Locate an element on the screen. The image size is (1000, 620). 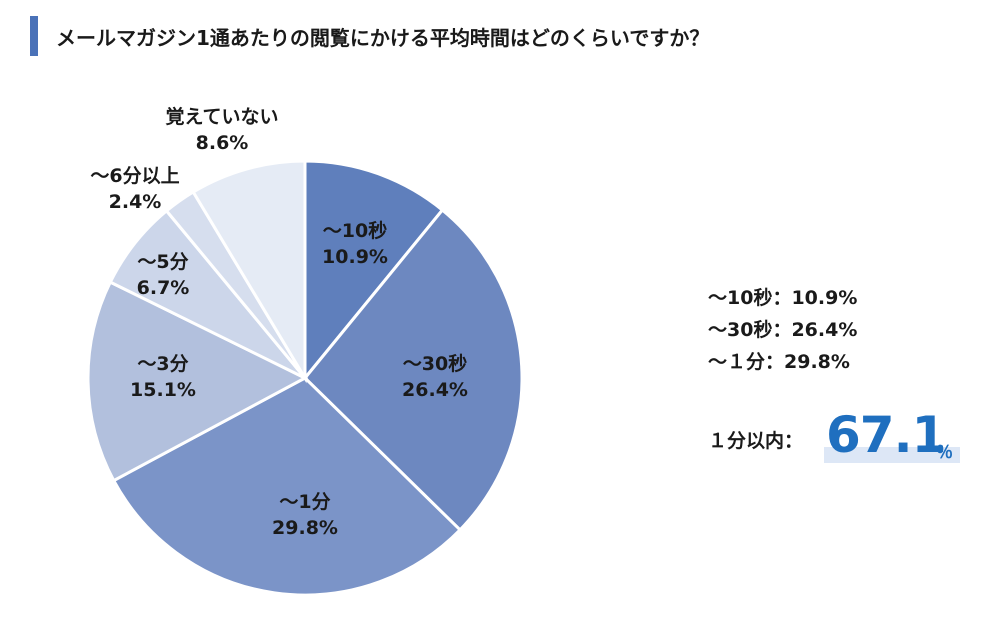
slice-name-label-5: ～5分 is located at coordinates (162, 262).